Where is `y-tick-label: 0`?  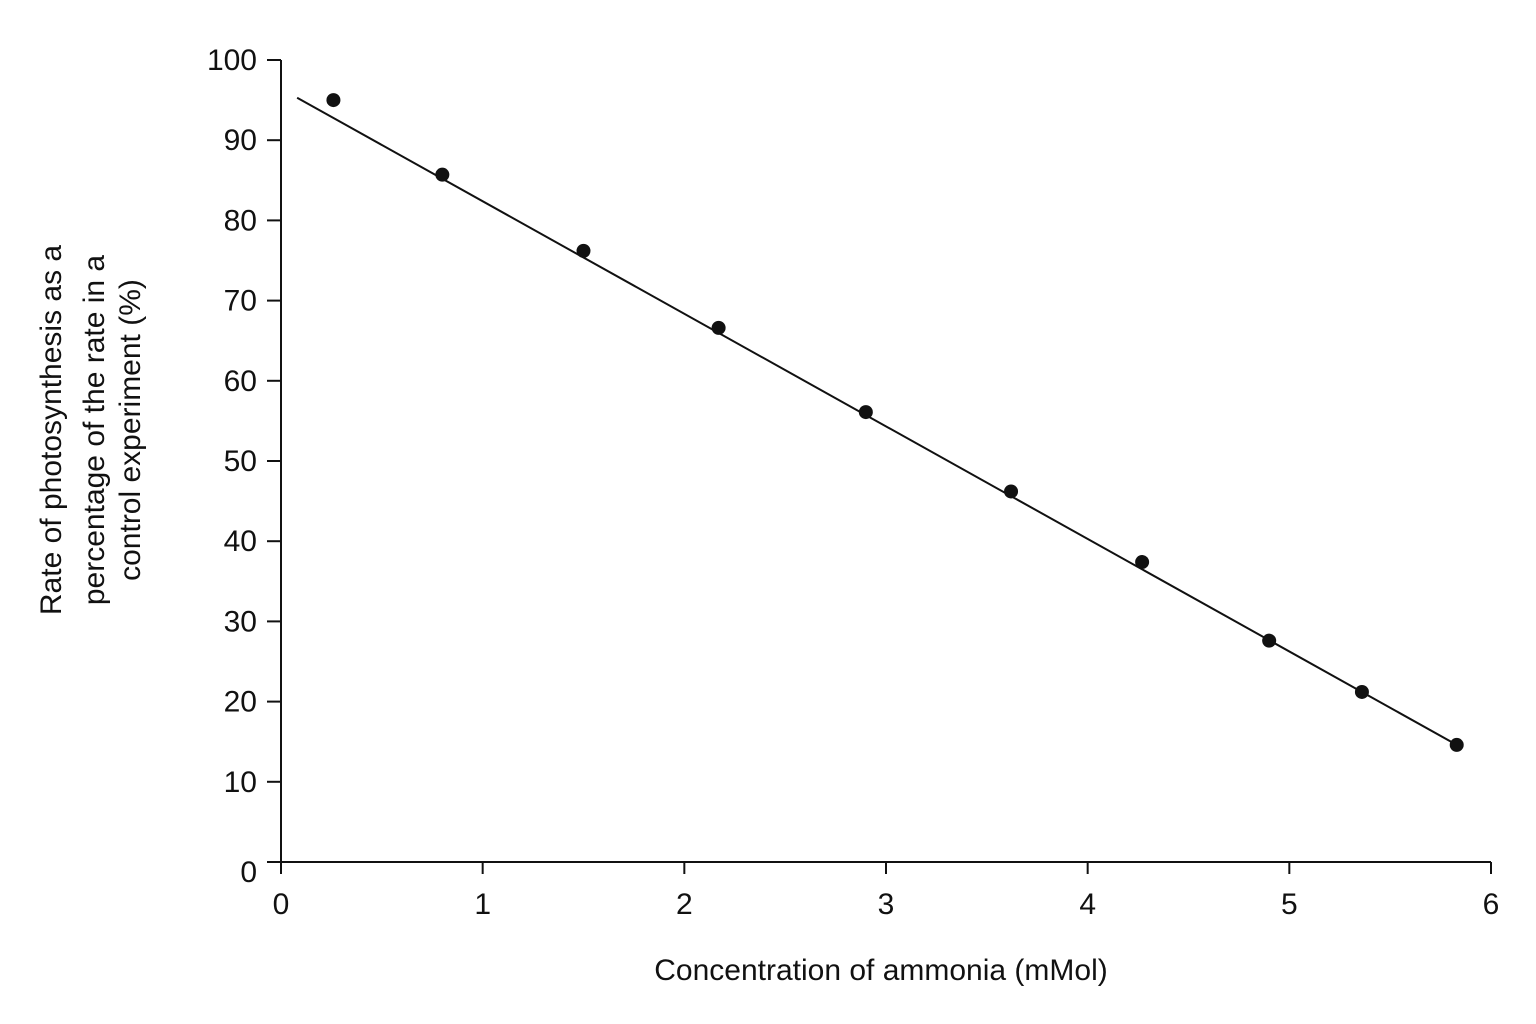
y-tick-label: 0 is located at coordinates (248, 872).